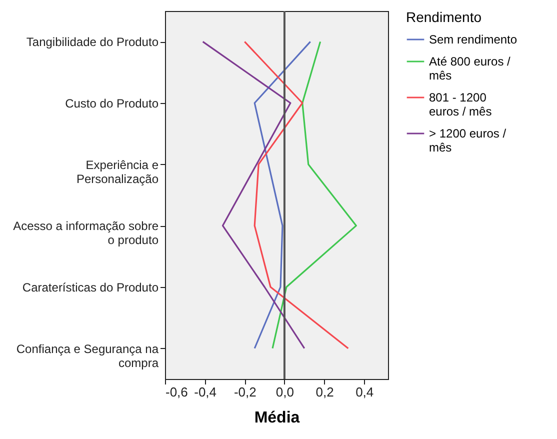 The image size is (557, 439). I want to click on x-tick-label: 0,0, so click(285, 392).